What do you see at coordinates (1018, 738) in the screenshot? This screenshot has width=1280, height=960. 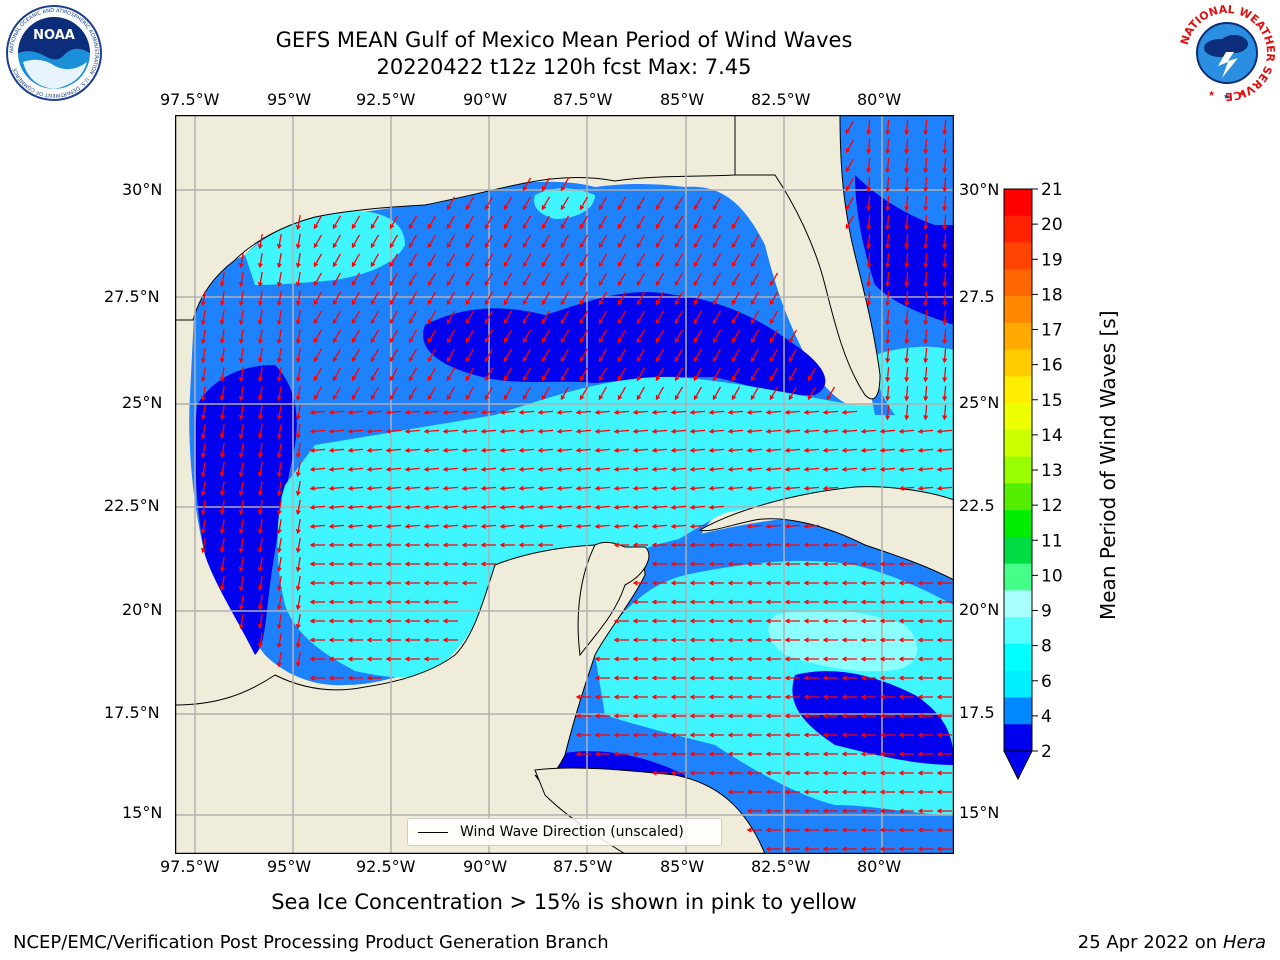 I see `colorbar-cell` at bounding box center [1018, 738].